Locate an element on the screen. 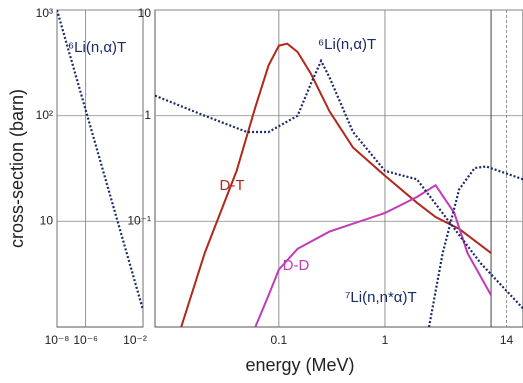 This screenshot has height=383, width=523. y-tick-label: 10² is located at coordinates (44, 115).